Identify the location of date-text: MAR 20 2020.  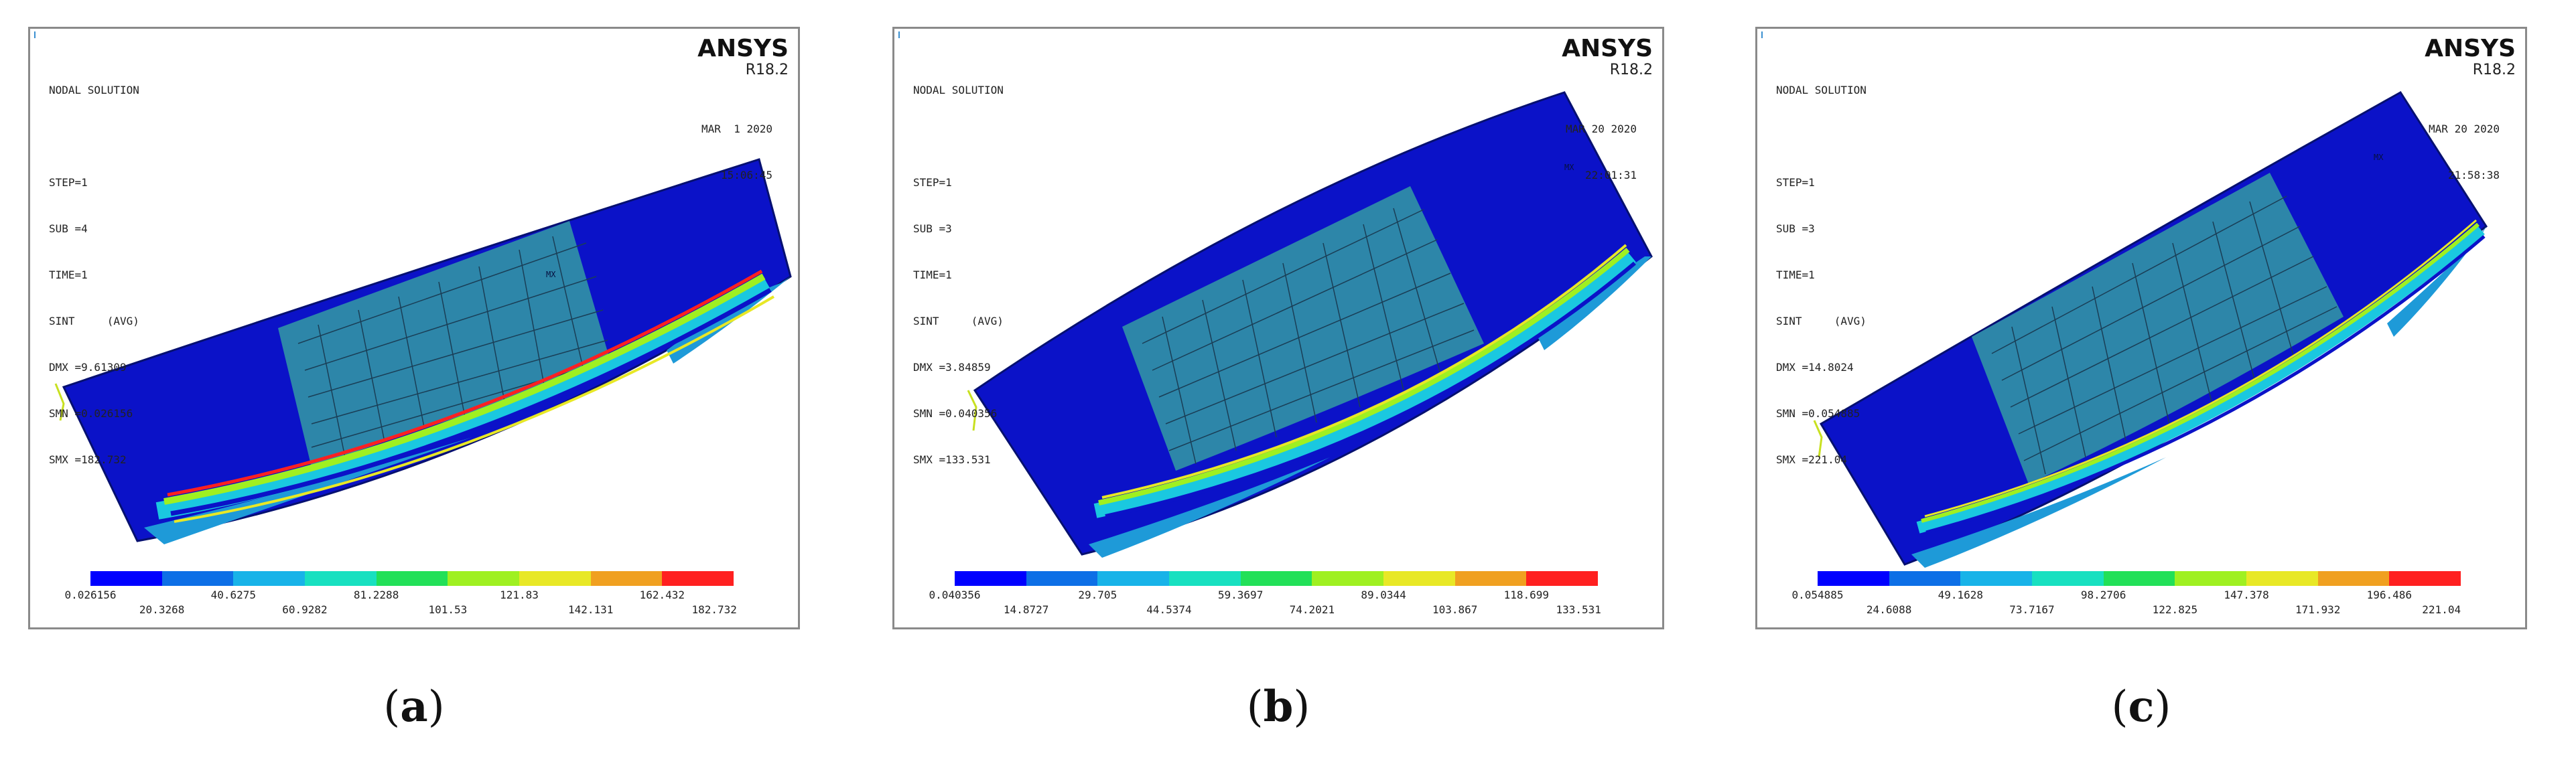
(1601, 129).